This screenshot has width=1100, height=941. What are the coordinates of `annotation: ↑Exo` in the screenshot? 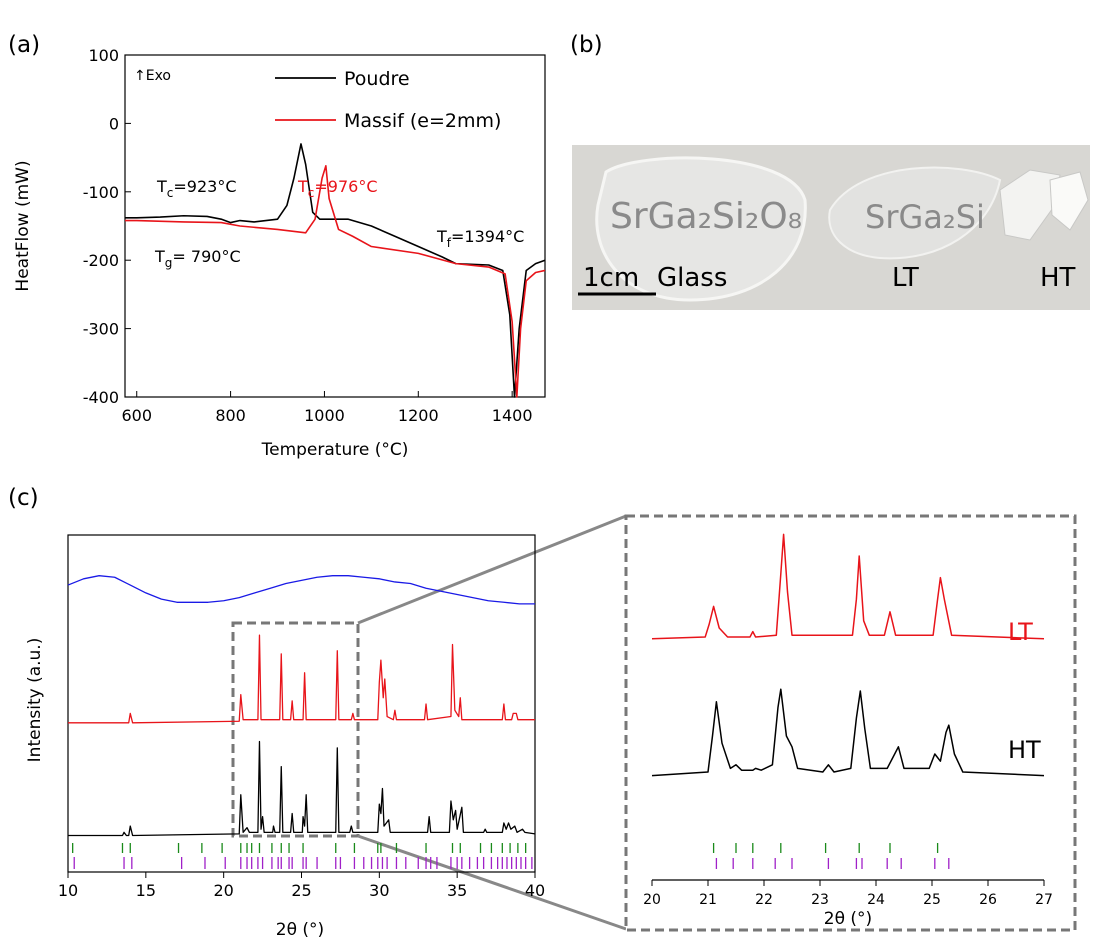 It's located at (152, 76).